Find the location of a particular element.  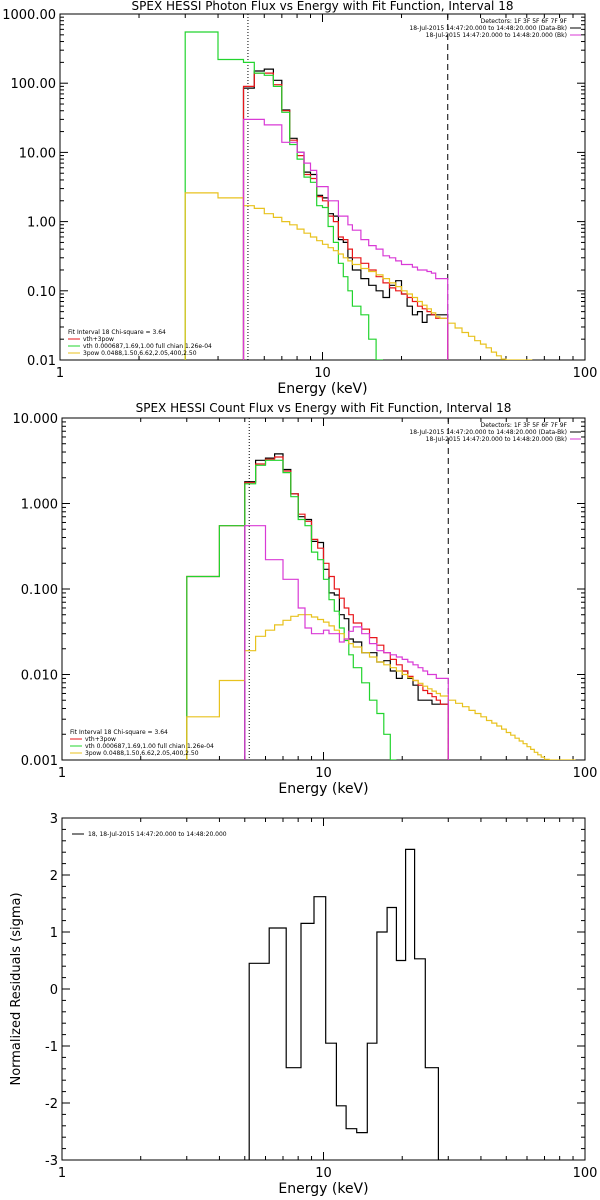

y-tick-label: 10.00 is located at coordinates (37, 153).